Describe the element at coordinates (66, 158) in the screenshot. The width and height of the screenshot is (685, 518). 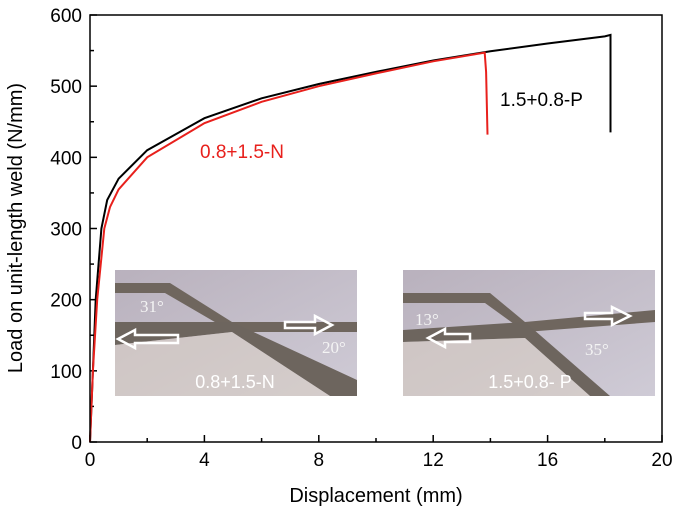
I see `y-tick-label: 400` at that location.